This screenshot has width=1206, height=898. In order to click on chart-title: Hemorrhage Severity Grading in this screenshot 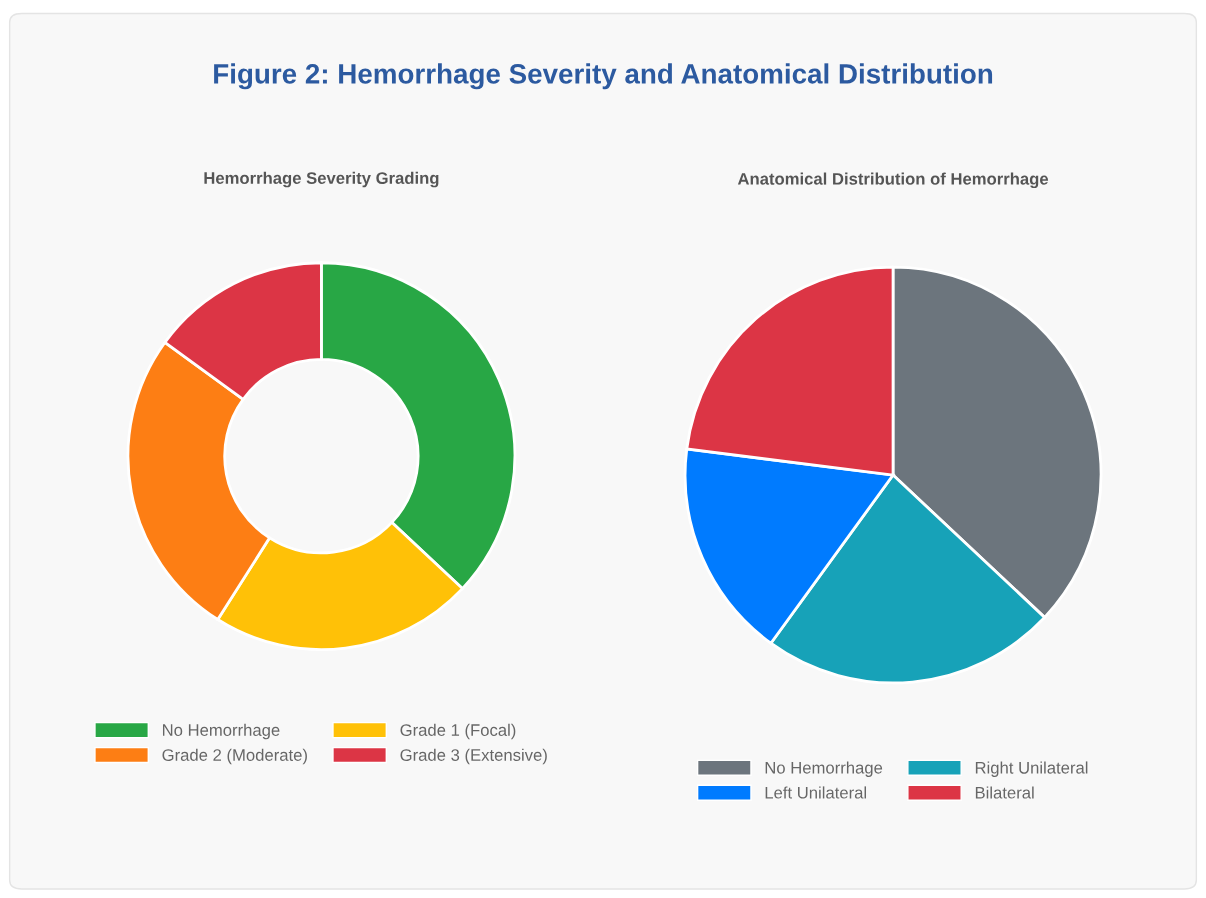, I will do `click(321, 179)`.